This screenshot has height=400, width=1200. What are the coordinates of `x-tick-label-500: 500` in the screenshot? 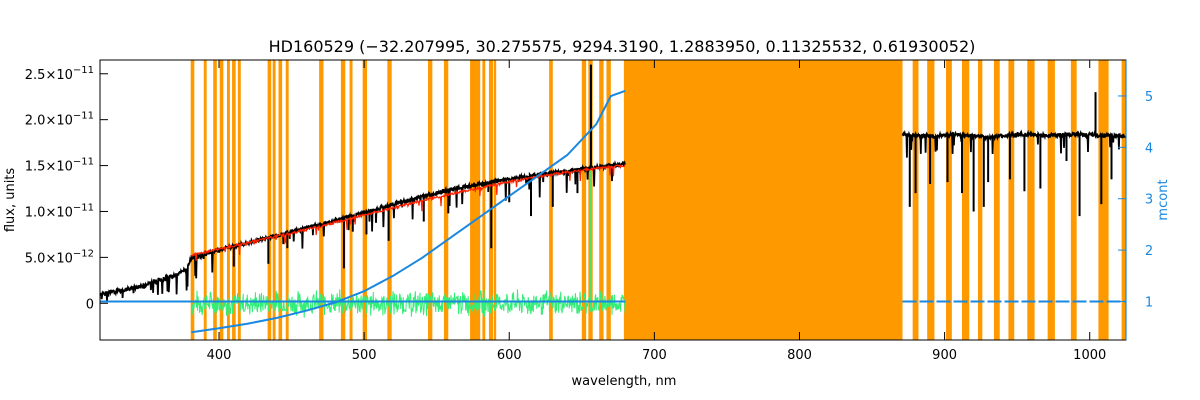 It's located at (364, 355).